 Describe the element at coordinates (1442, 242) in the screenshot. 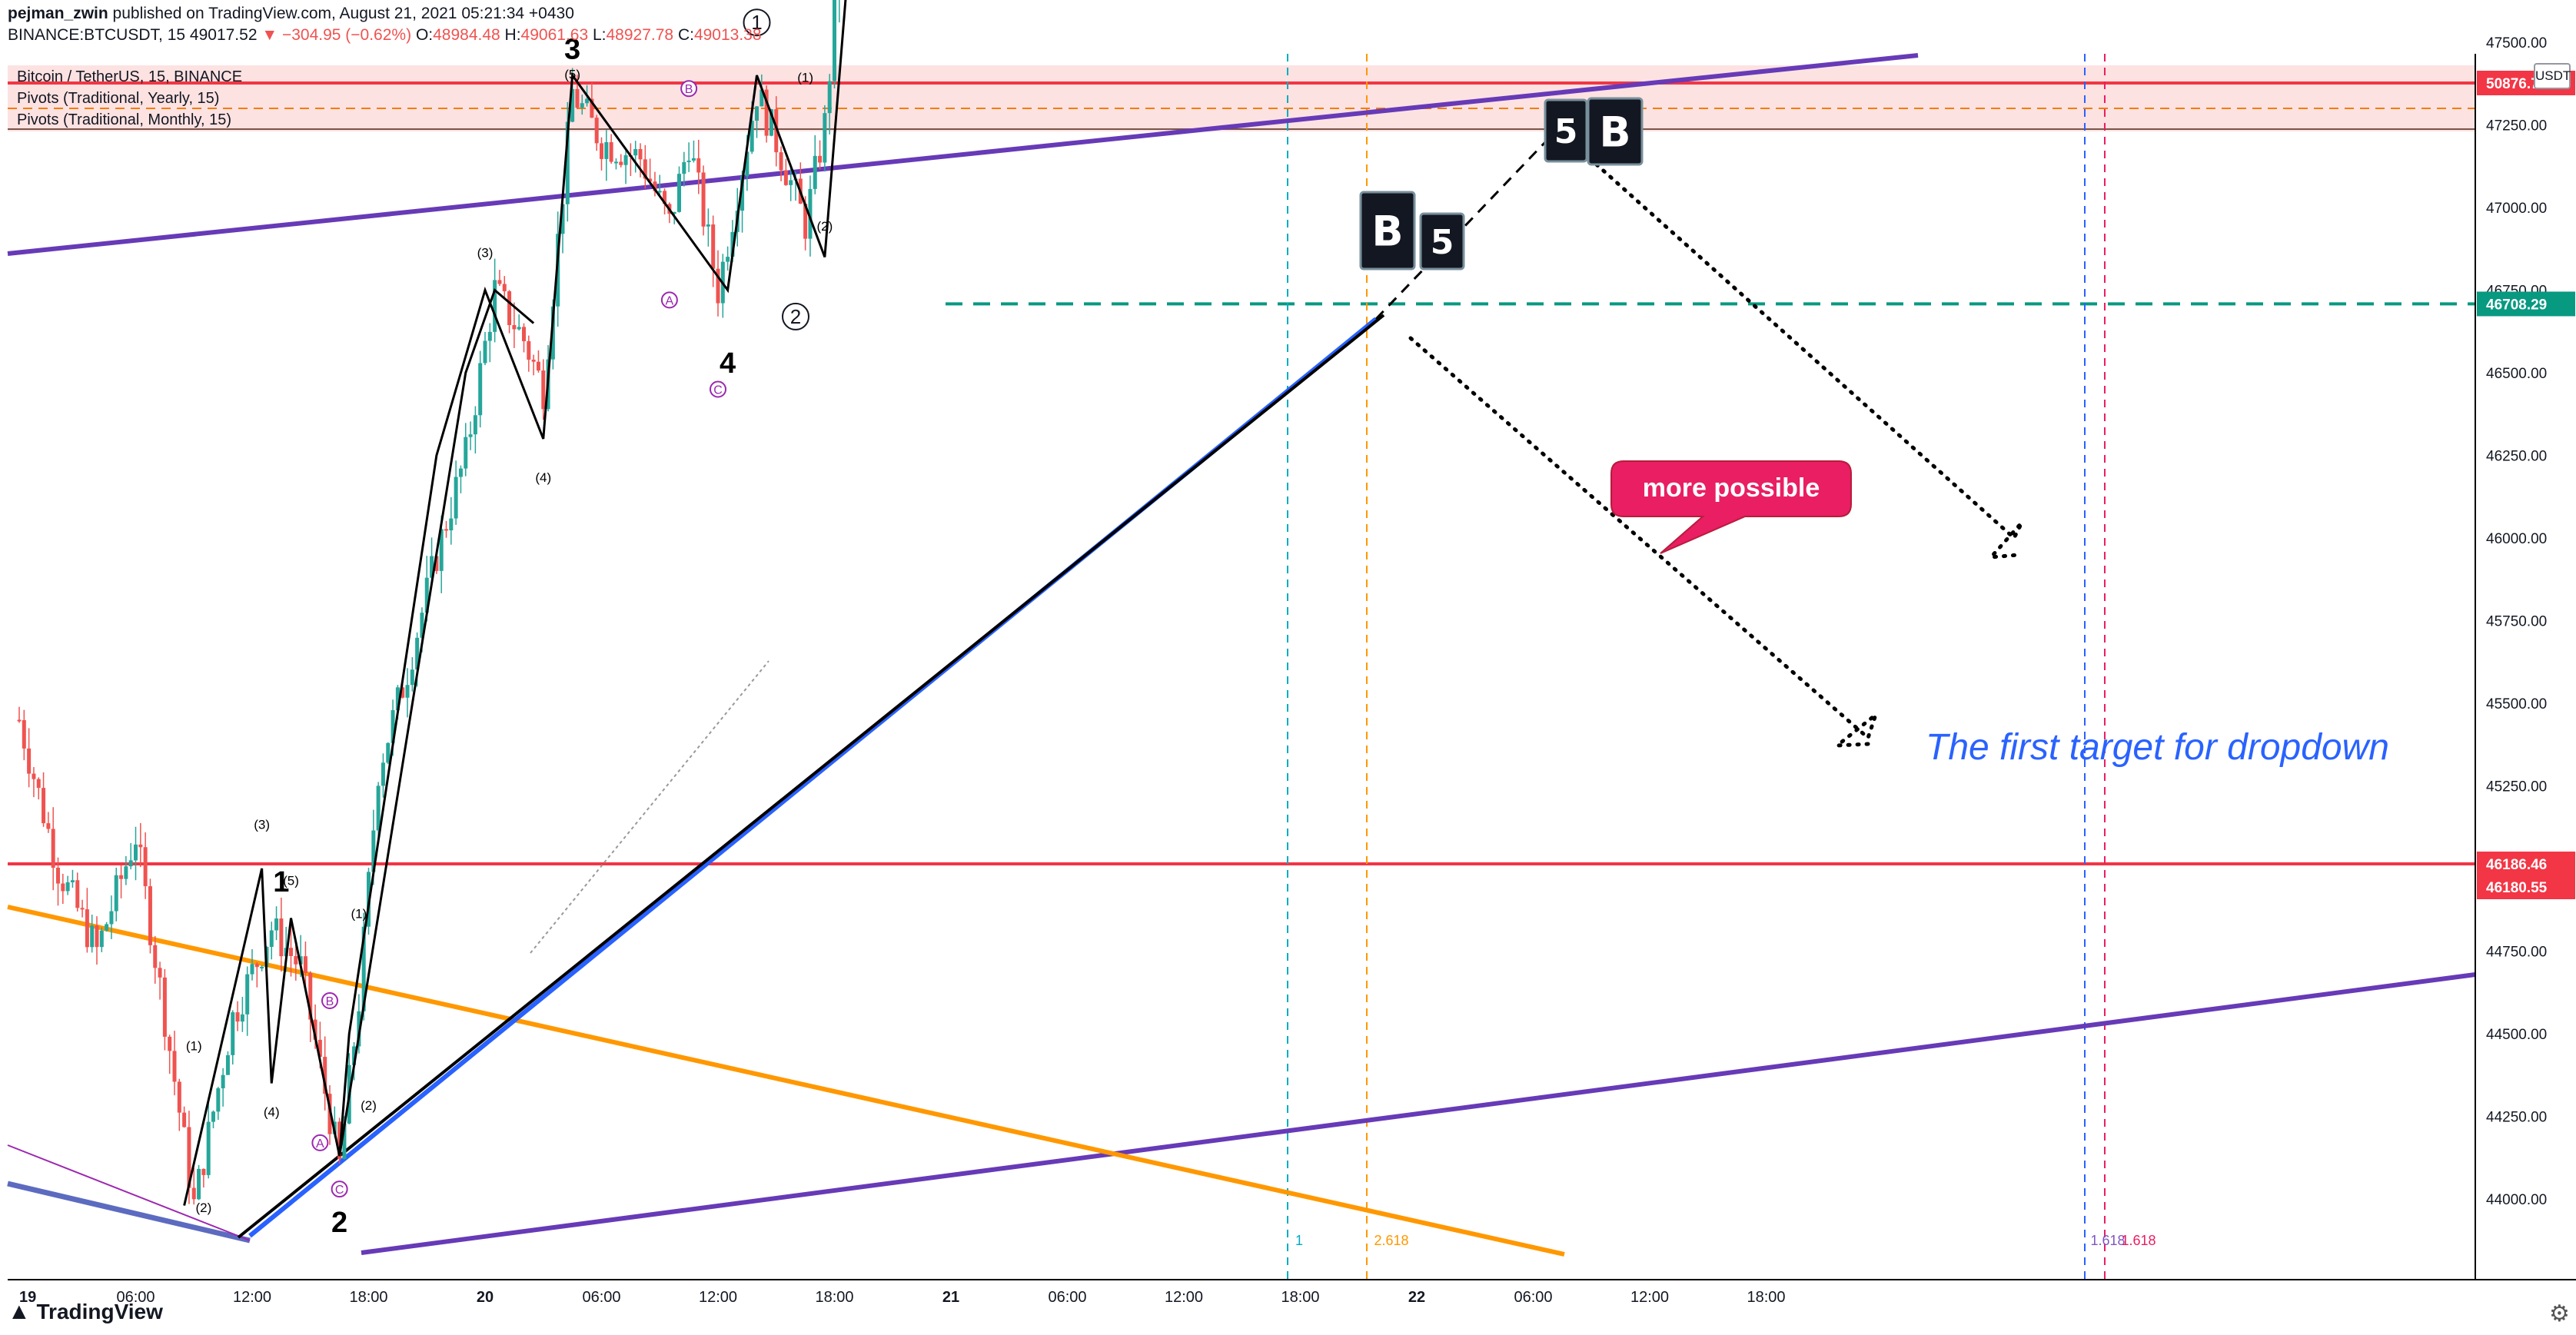

I see `box-5-mid: 5` at that location.